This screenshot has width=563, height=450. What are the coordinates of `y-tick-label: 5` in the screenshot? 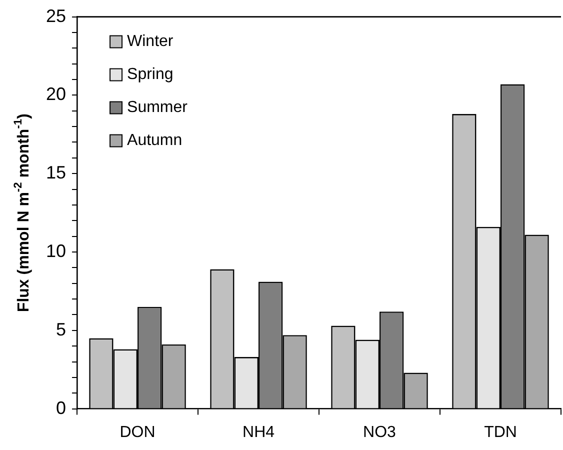 It's located at (61, 329).